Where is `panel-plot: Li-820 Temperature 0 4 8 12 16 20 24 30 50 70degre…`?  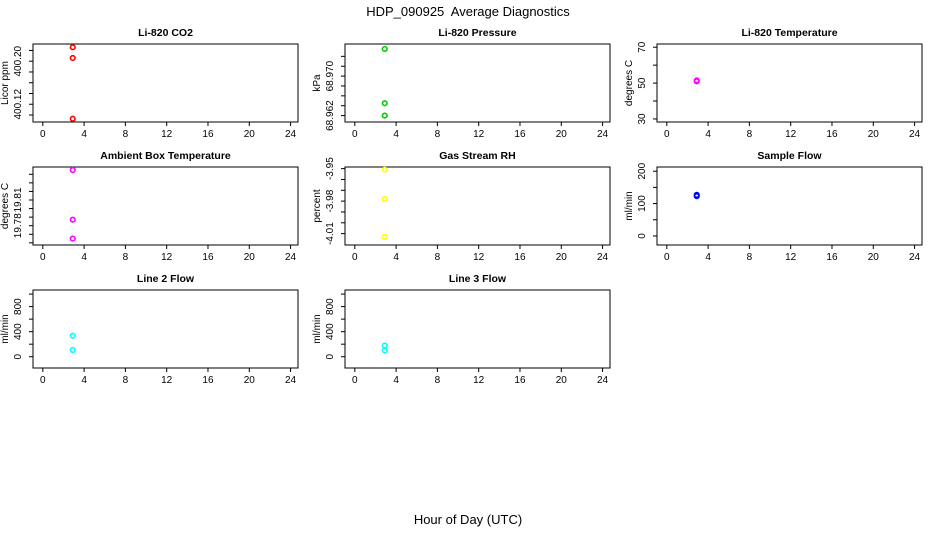
panel-plot: Li-820 Temperature 0 4 8 12 16 20 24 30 50 70degre… is located at coordinates (773, 83).